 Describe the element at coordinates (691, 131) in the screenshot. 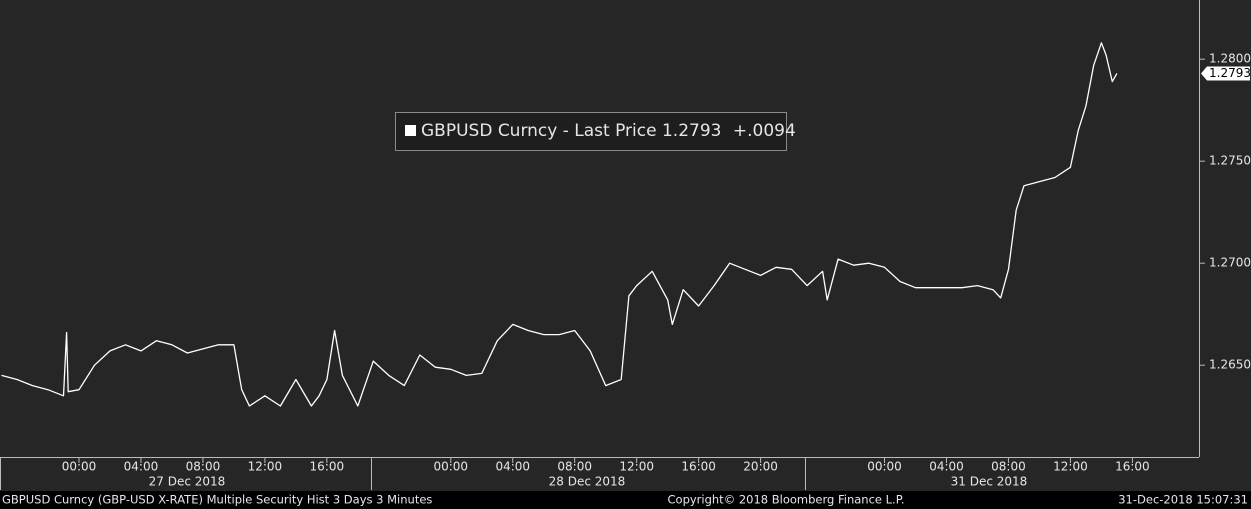

I see `legend-last-price: 1.2793` at that location.